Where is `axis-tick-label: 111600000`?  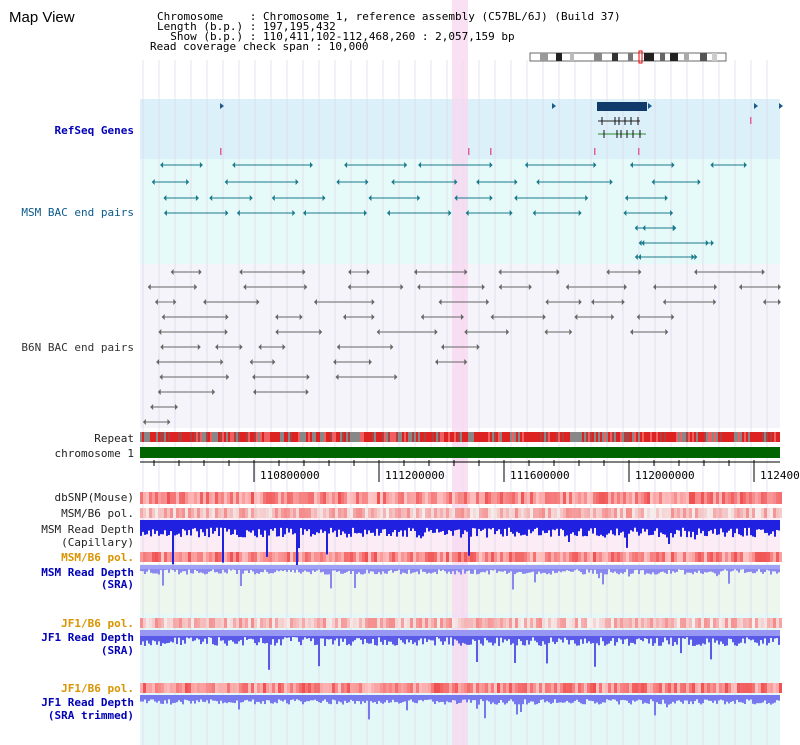 axis-tick-label: 111600000 is located at coordinates (540, 475).